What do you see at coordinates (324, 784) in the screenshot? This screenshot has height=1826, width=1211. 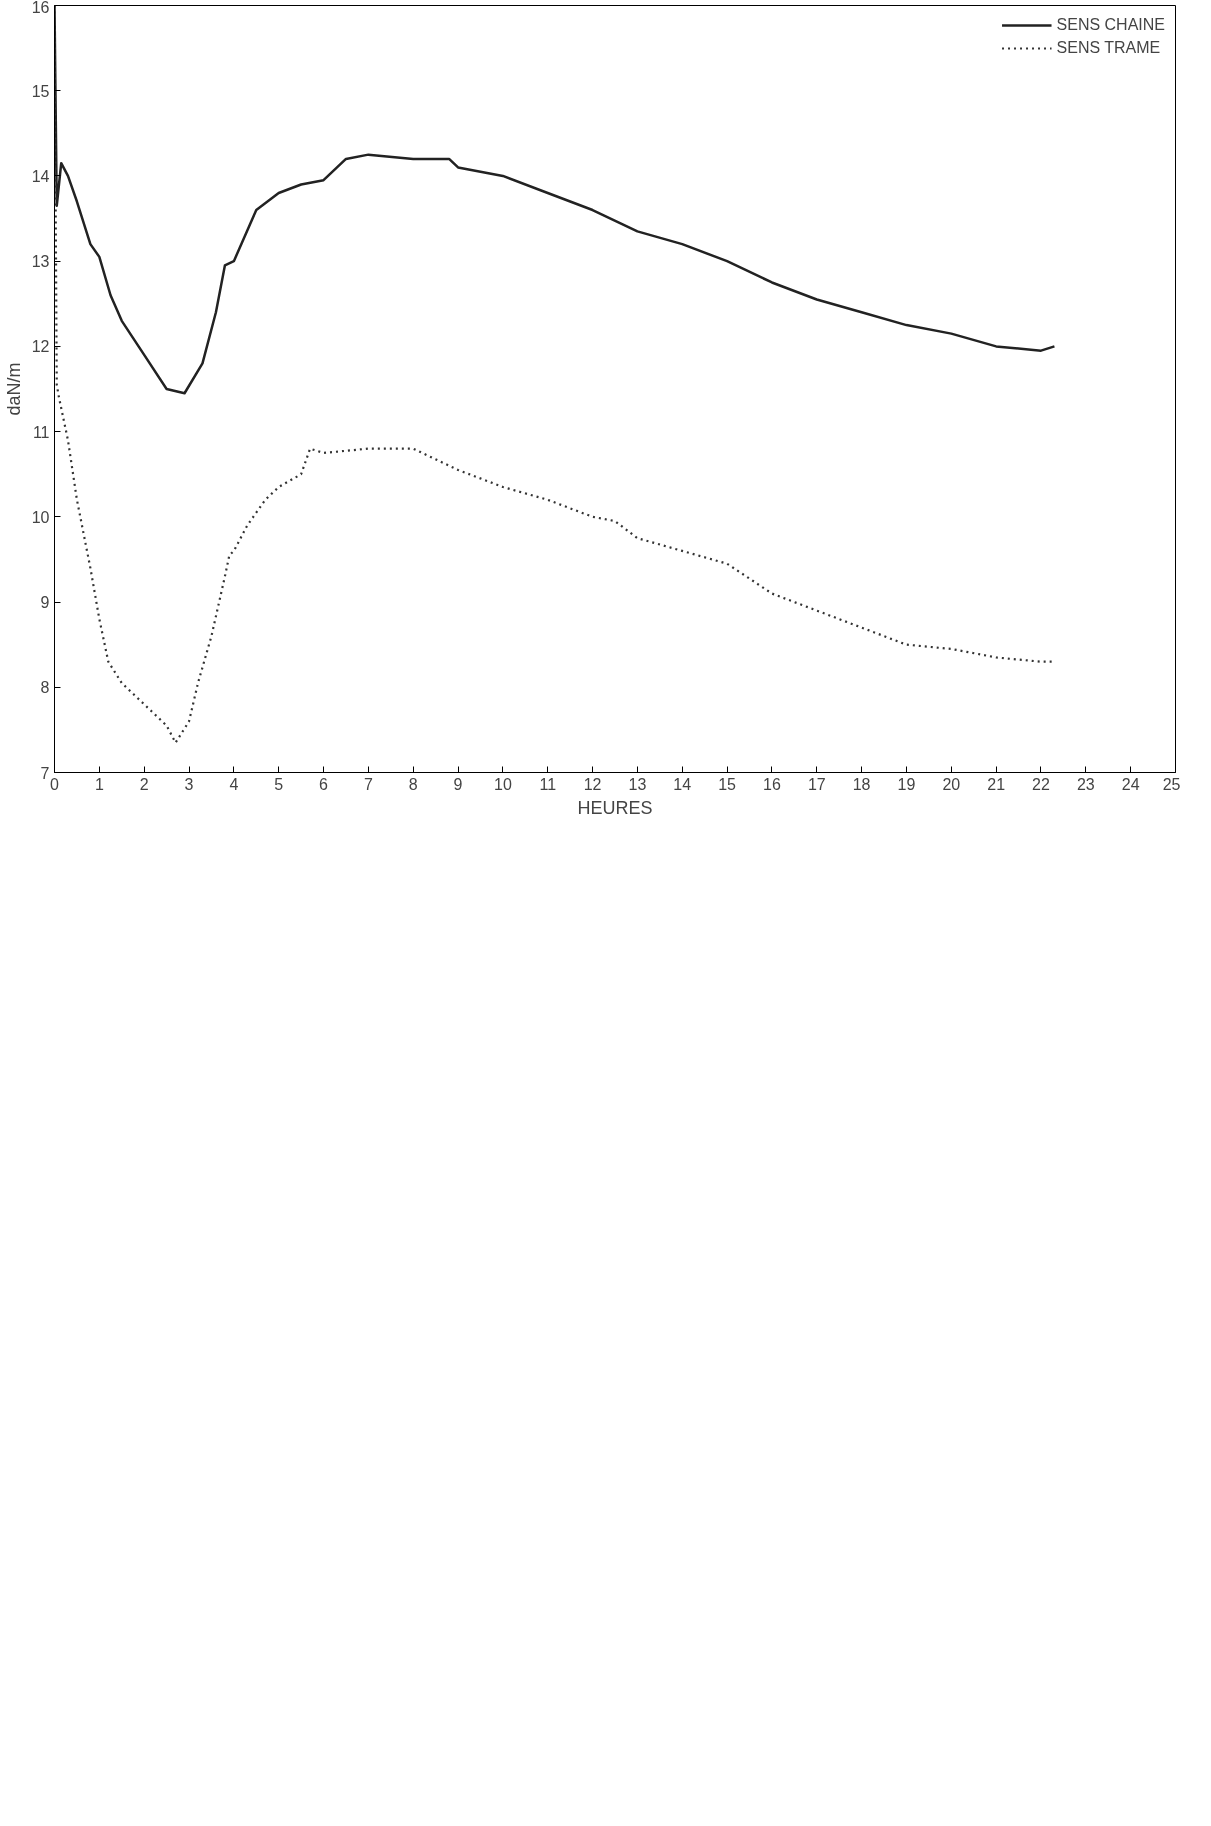 I see `x-tick-label: 6` at bounding box center [324, 784].